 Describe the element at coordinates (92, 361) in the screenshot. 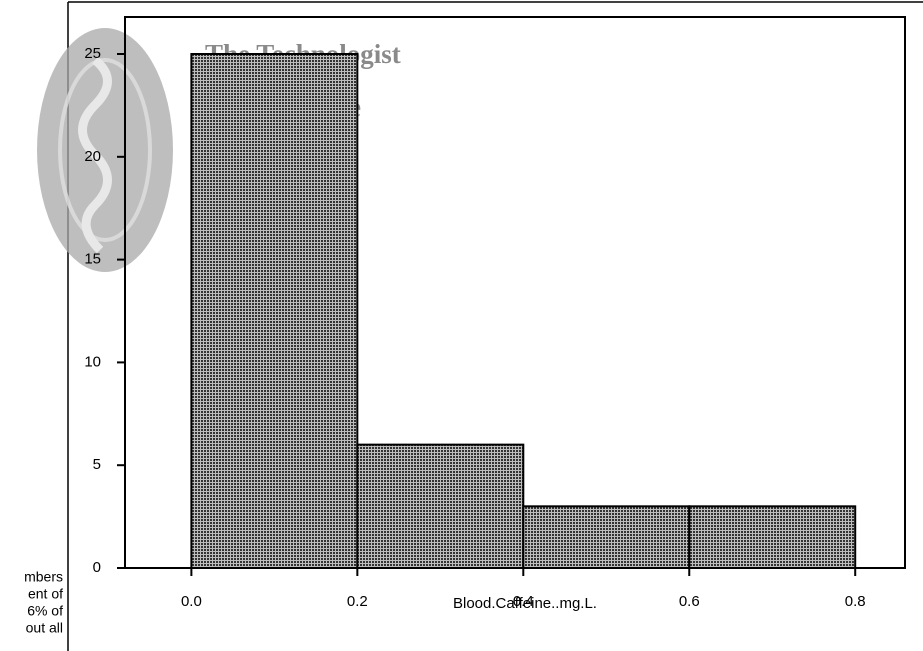

I see `y-tick-label: 10` at that location.